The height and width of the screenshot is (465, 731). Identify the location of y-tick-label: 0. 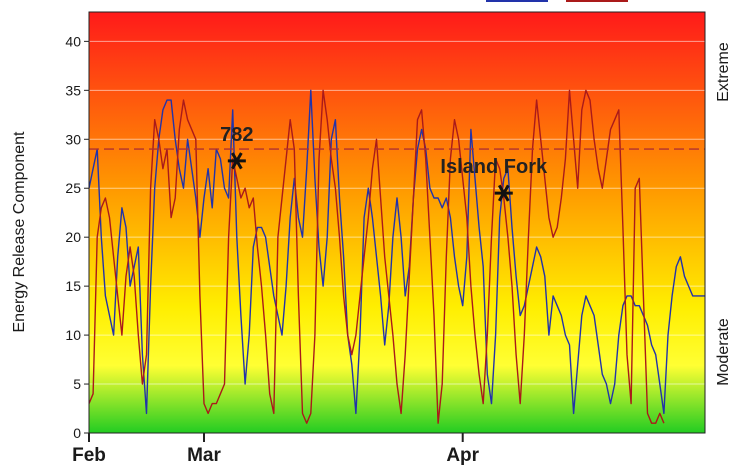
(77, 433).